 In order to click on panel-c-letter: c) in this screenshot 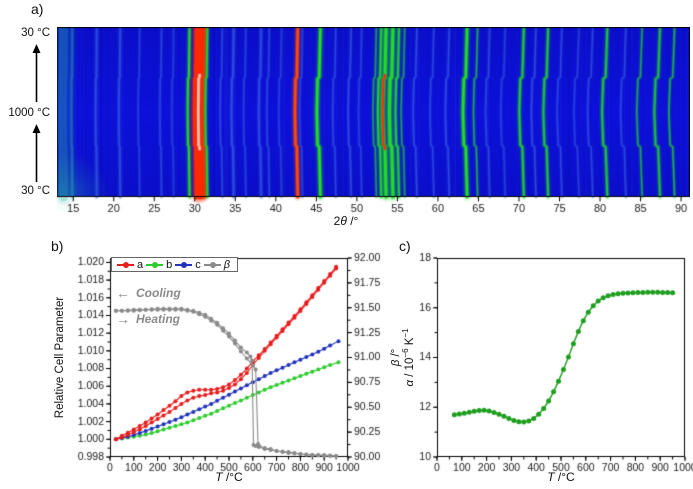, I will do `click(405, 246)`.